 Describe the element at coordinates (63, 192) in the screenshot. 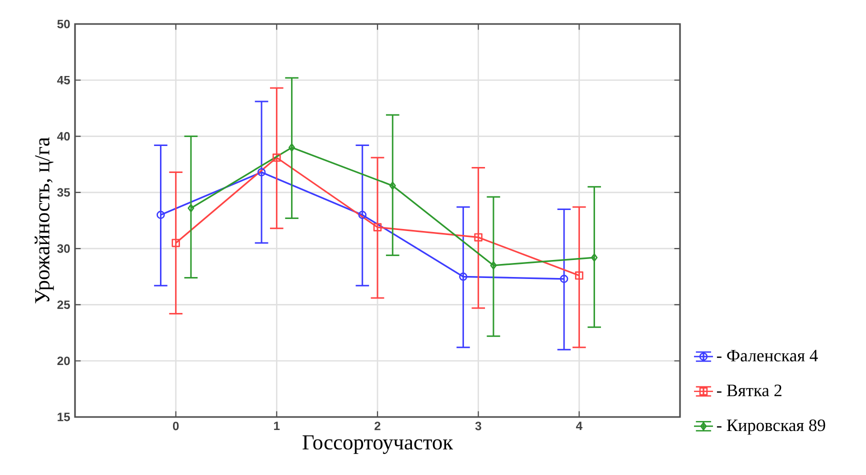

I see `y-tick-label: 35` at that location.